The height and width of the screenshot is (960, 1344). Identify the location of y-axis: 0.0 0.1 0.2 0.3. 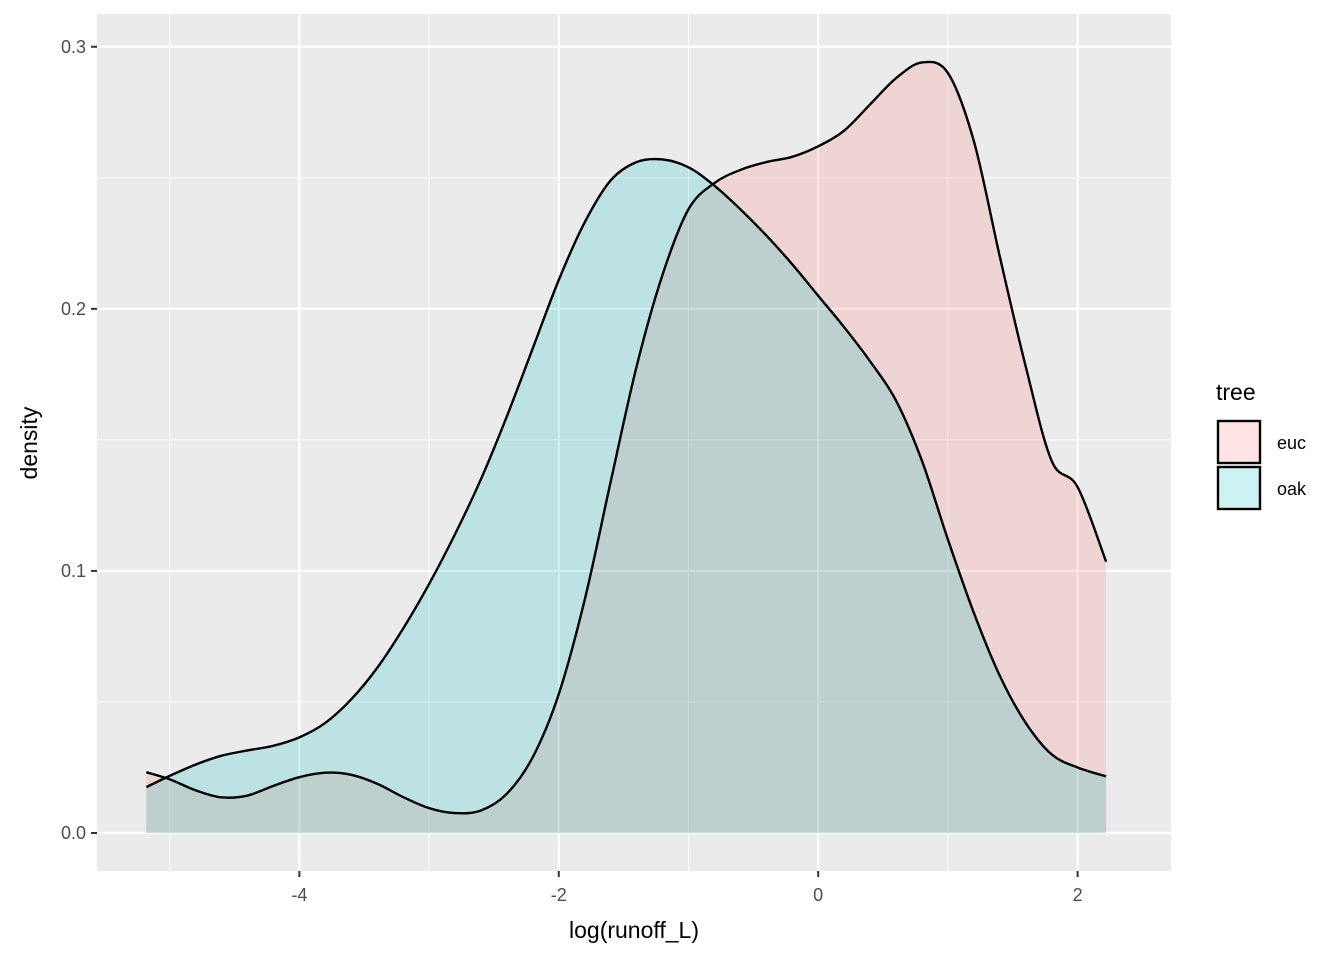
(79, 440).